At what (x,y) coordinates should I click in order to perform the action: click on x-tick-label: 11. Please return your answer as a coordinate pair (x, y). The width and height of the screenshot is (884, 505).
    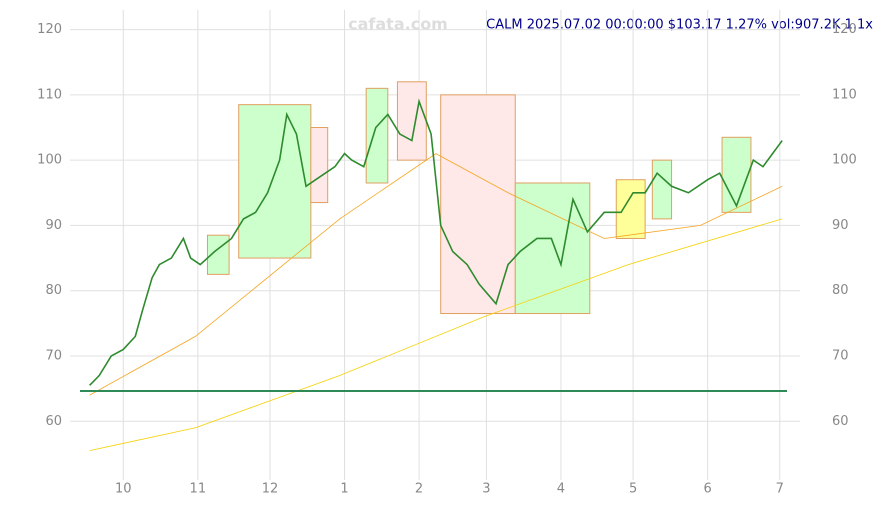
    Looking at the image, I should click on (198, 489).